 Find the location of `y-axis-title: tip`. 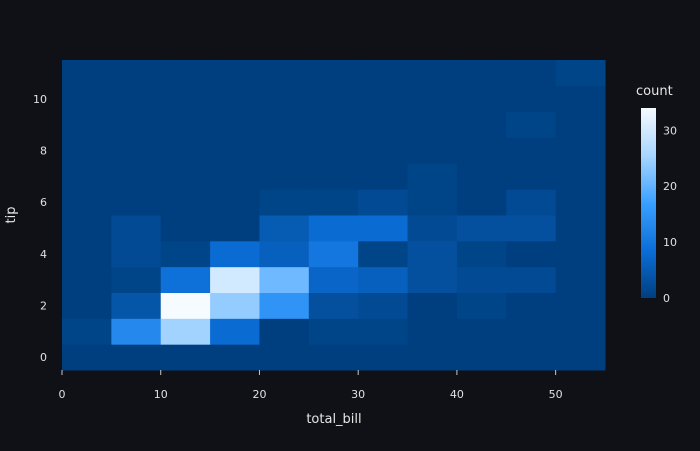

y-axis-title: tip is located at coordinates (11, 215).